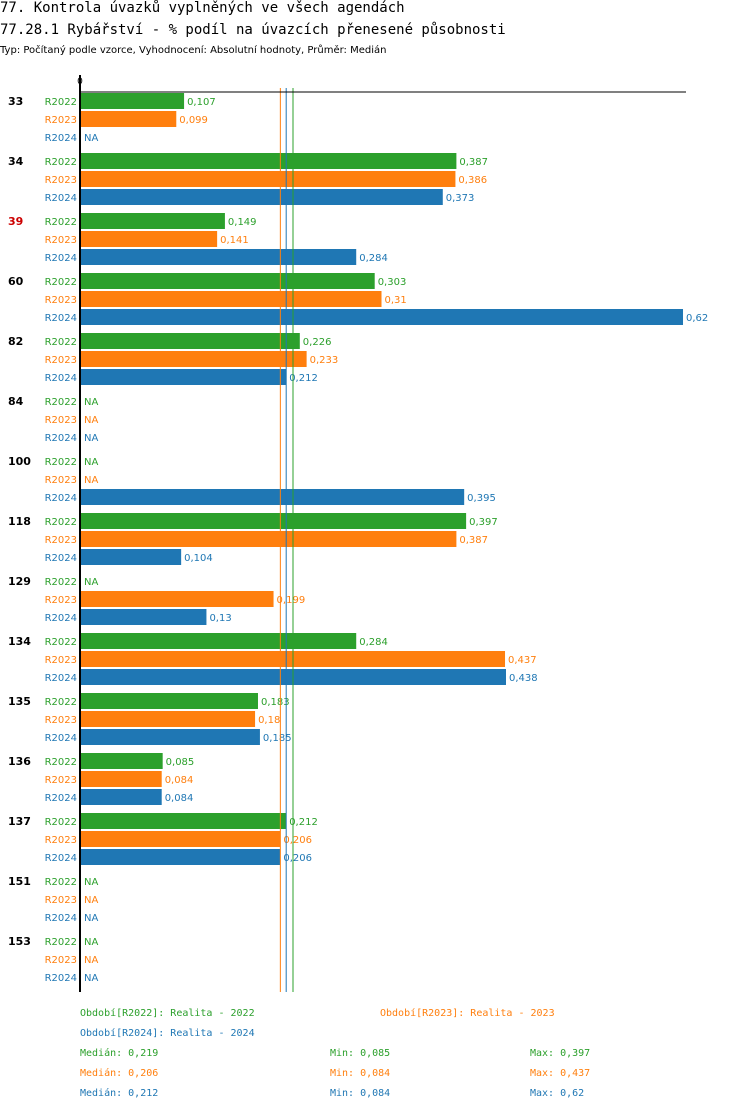 The image size is (750, 1112). Describe the element at coordinates (19, 701) in the screenshot. I see `category-label: 135` at that location.